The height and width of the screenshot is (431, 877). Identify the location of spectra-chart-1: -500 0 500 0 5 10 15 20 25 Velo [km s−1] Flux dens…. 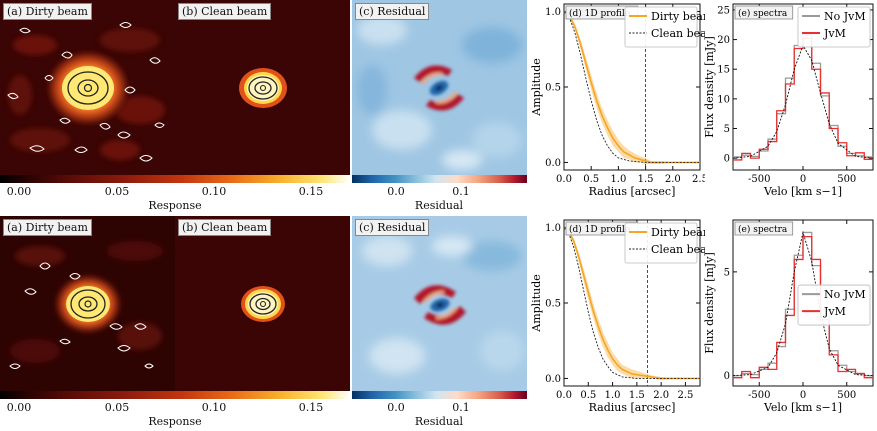
(788, 100).